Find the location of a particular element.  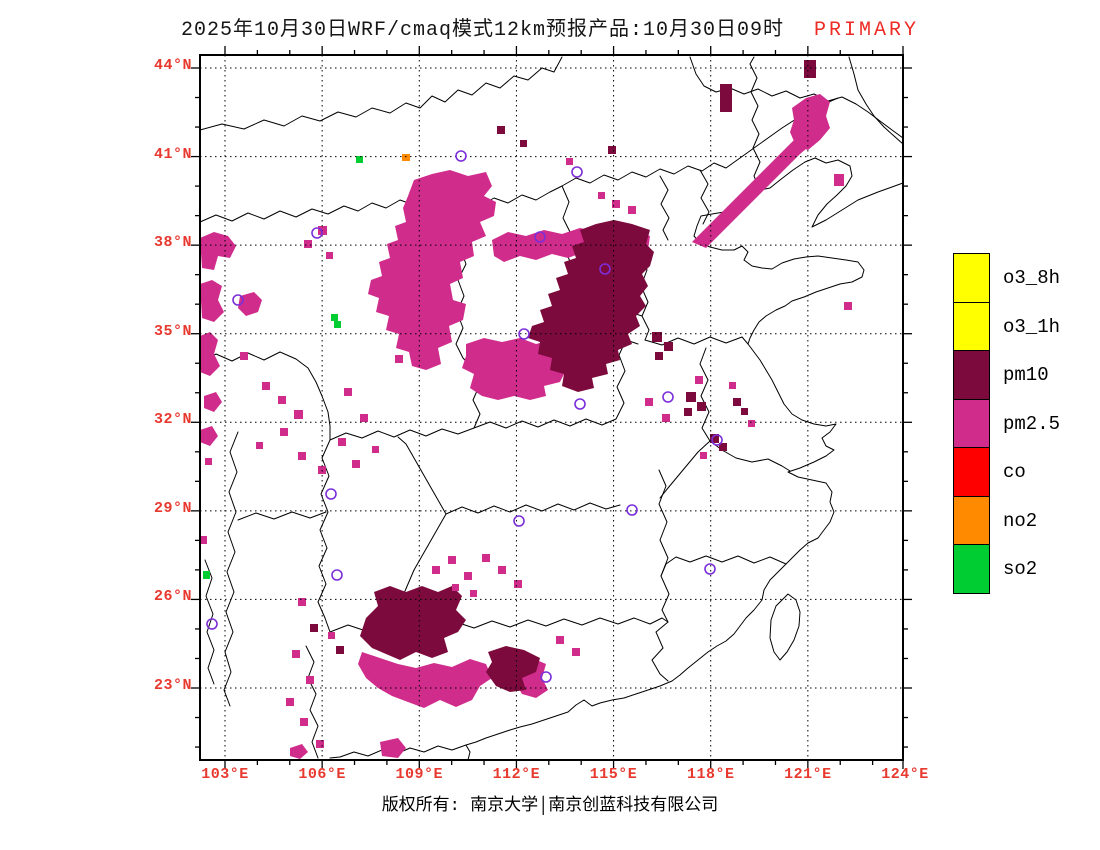

x-axis-tick-label: 118°E is located at coordinates (710, 774).